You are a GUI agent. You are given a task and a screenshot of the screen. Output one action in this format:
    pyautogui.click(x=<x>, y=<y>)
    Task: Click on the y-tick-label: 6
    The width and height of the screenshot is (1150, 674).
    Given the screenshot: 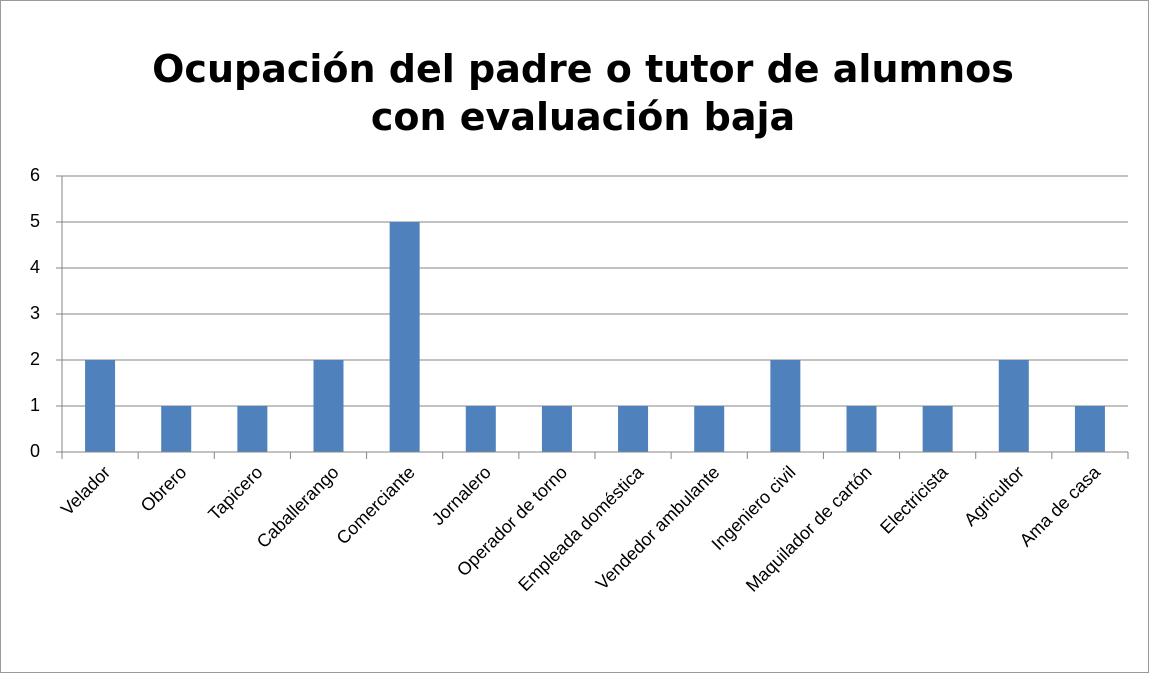 What is the action you would take?
    pyautogui.click(x=35, y=175)
    